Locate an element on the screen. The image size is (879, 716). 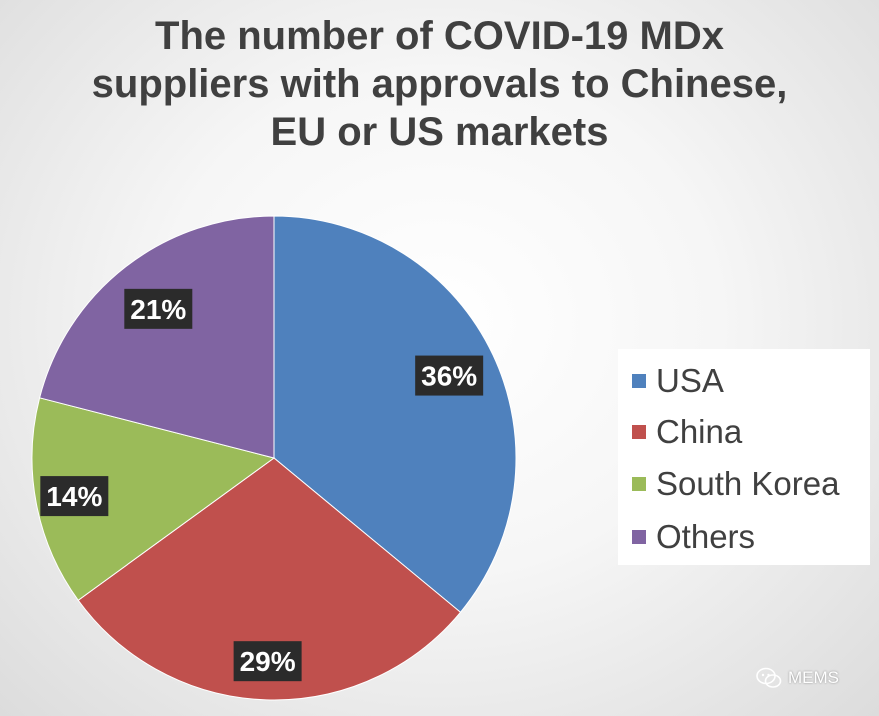
watermark: MEMS is located at coordinates (797, 678).